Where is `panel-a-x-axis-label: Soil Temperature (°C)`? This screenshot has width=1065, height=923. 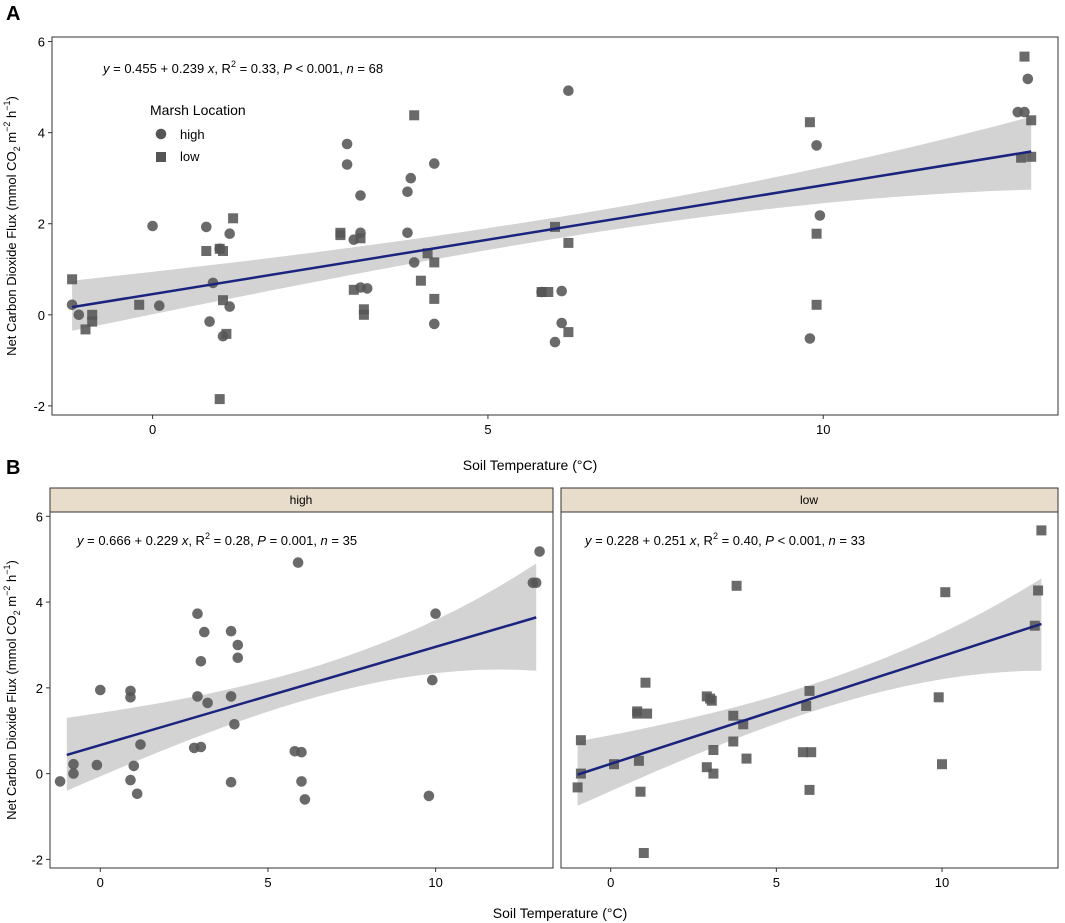
panel-a-x-axis-label: Soil Temperature (°C) is located at coordinates (530, 465).